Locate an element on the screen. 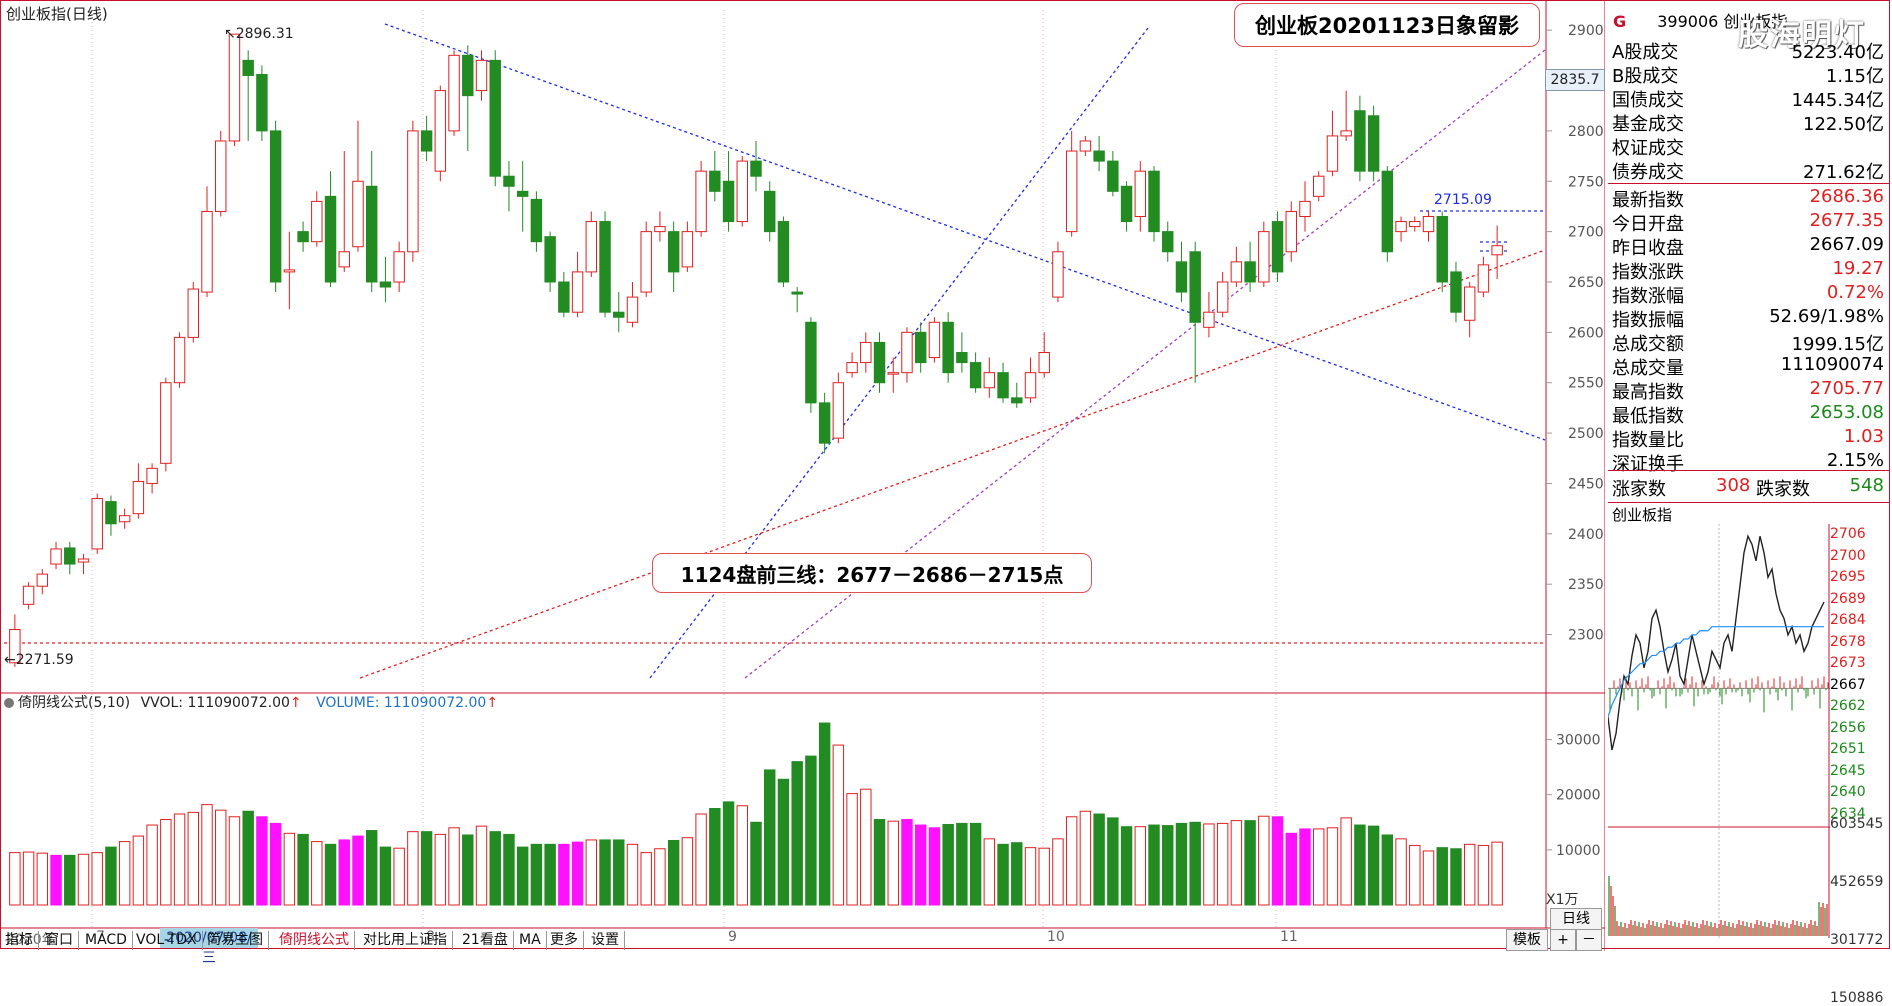  intraday-price-tick: 2651 is located at coordinates (1848, 749).